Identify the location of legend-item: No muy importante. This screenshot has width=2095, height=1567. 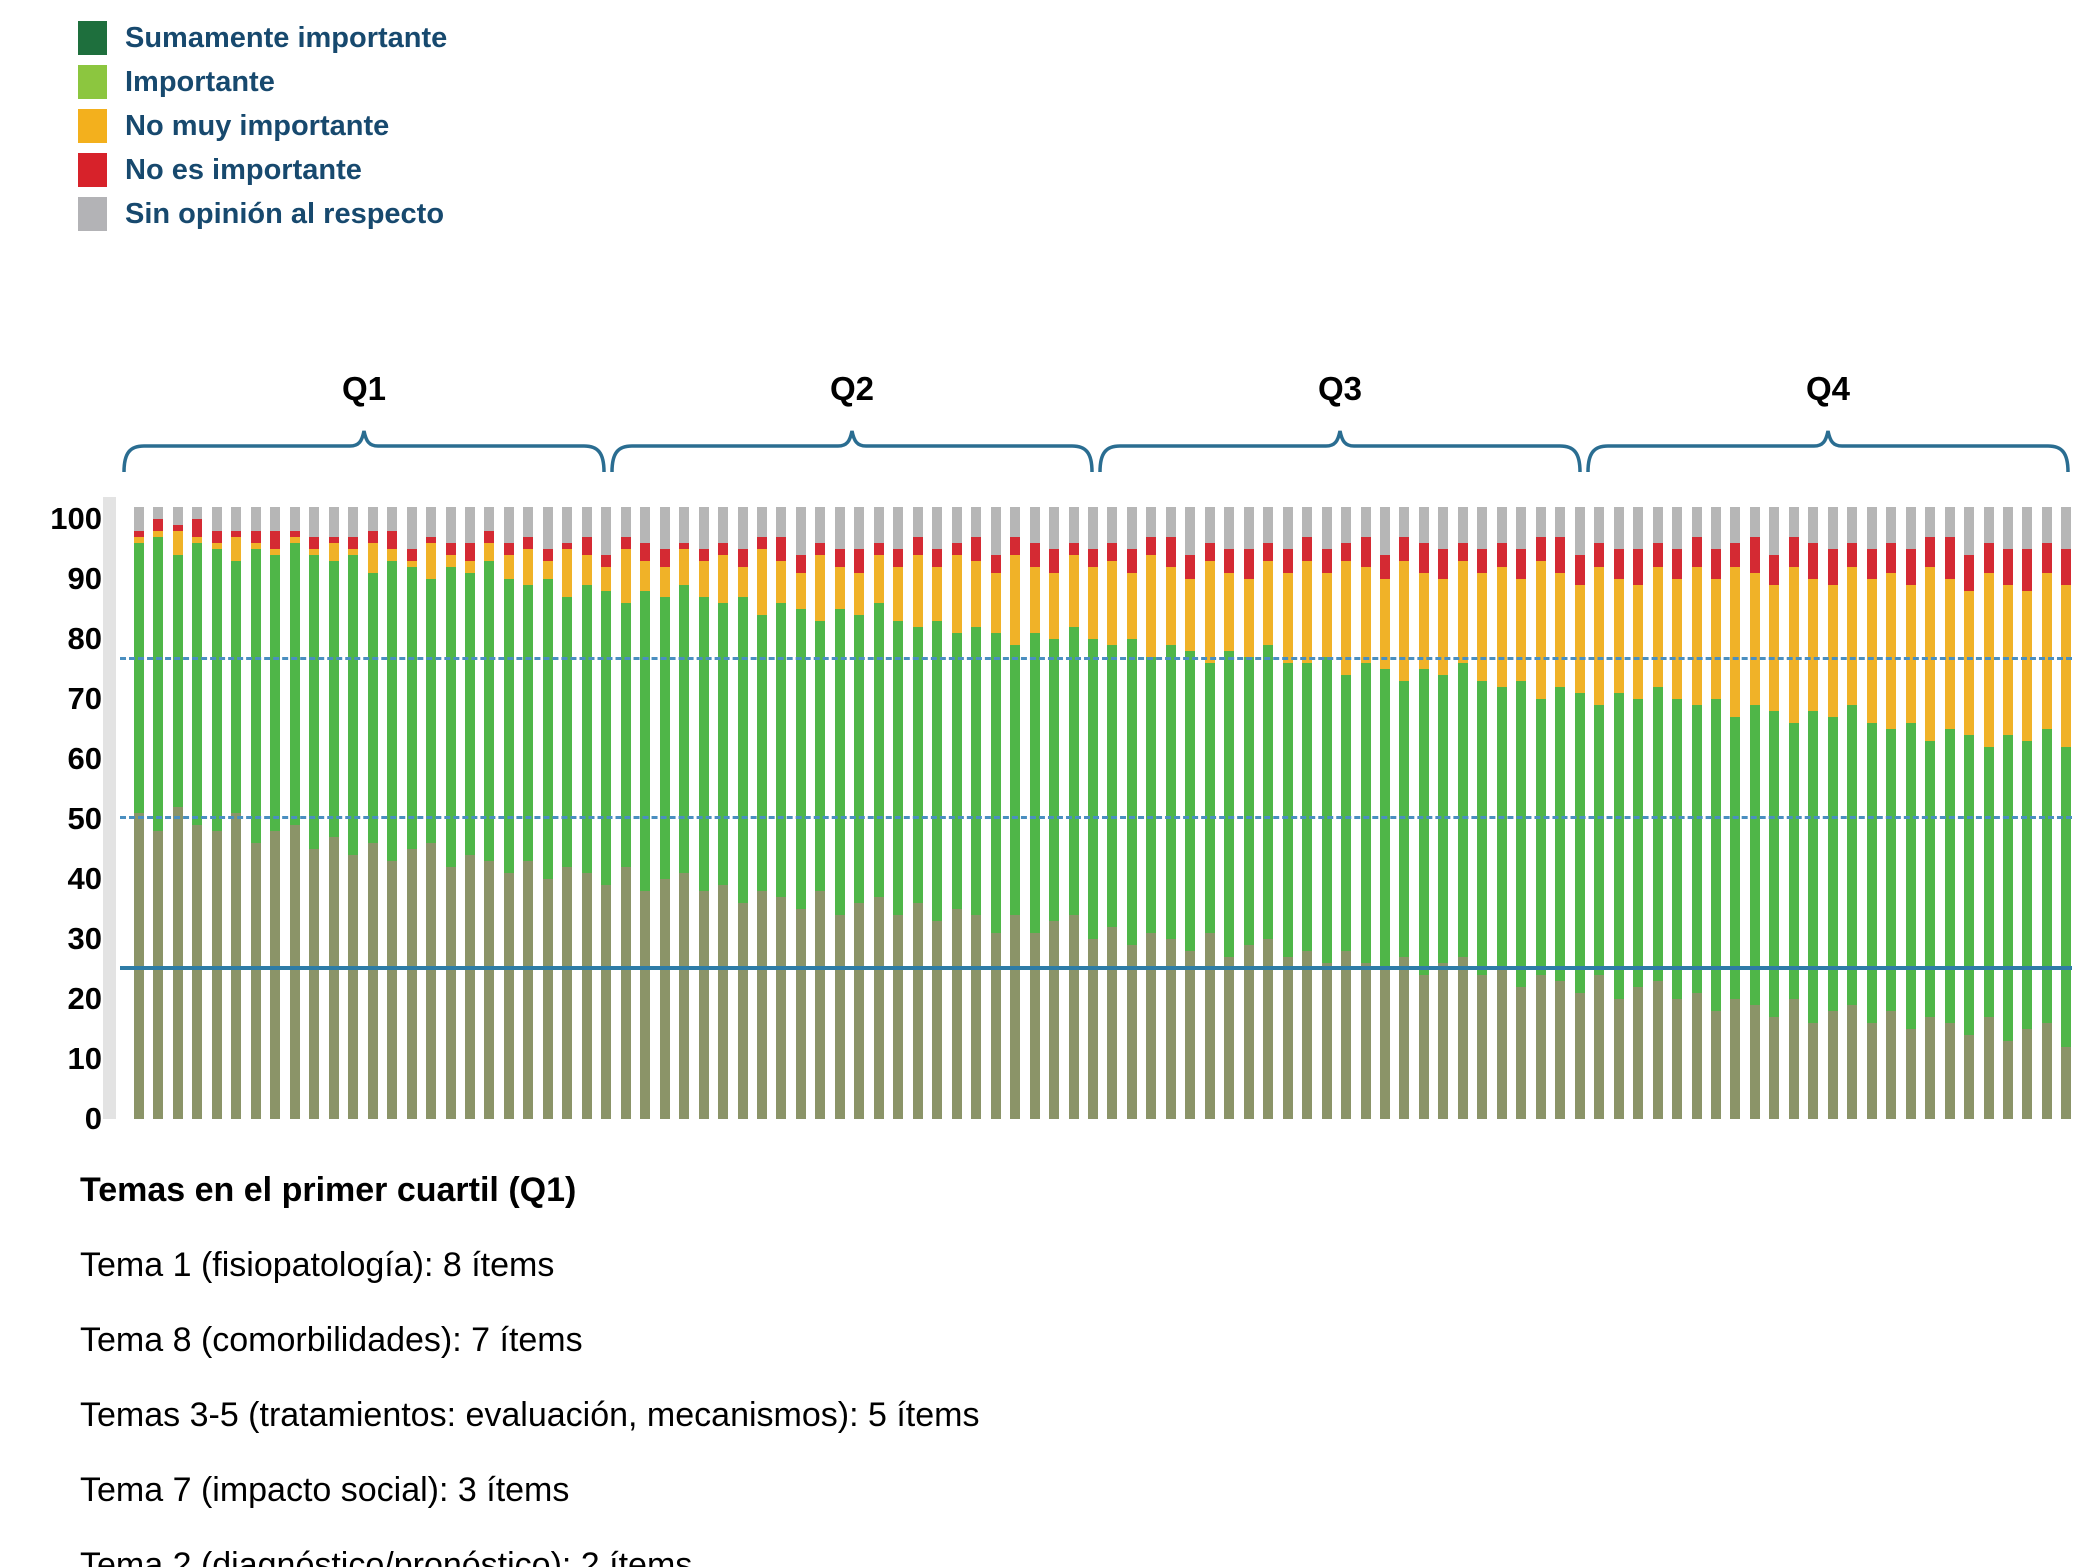
(262, 126).